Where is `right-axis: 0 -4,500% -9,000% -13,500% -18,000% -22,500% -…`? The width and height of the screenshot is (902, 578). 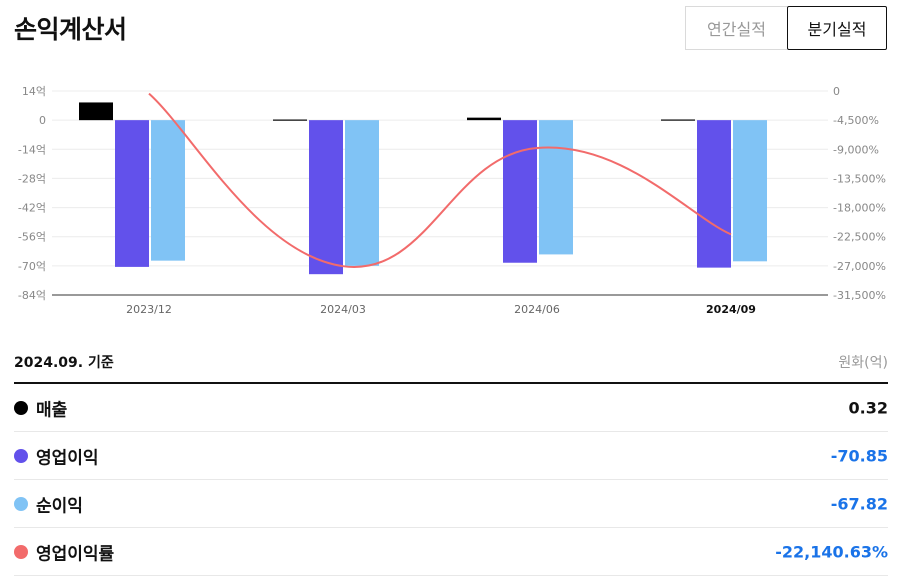
right-axis: 0 -4,500% -9,000% -13,500% -18,000% -22,500% -… is located at coordinates (859, 193).